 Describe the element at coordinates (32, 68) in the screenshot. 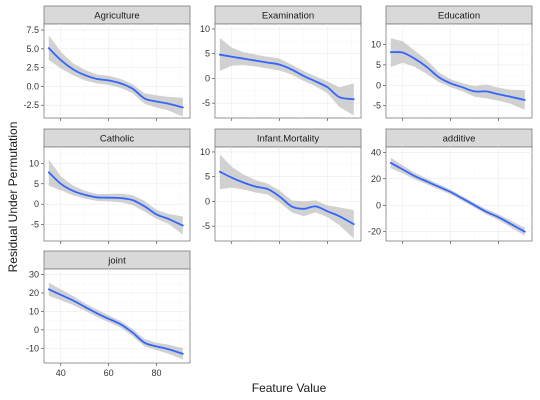

I see `y-tick-label: 2.5` at that location.